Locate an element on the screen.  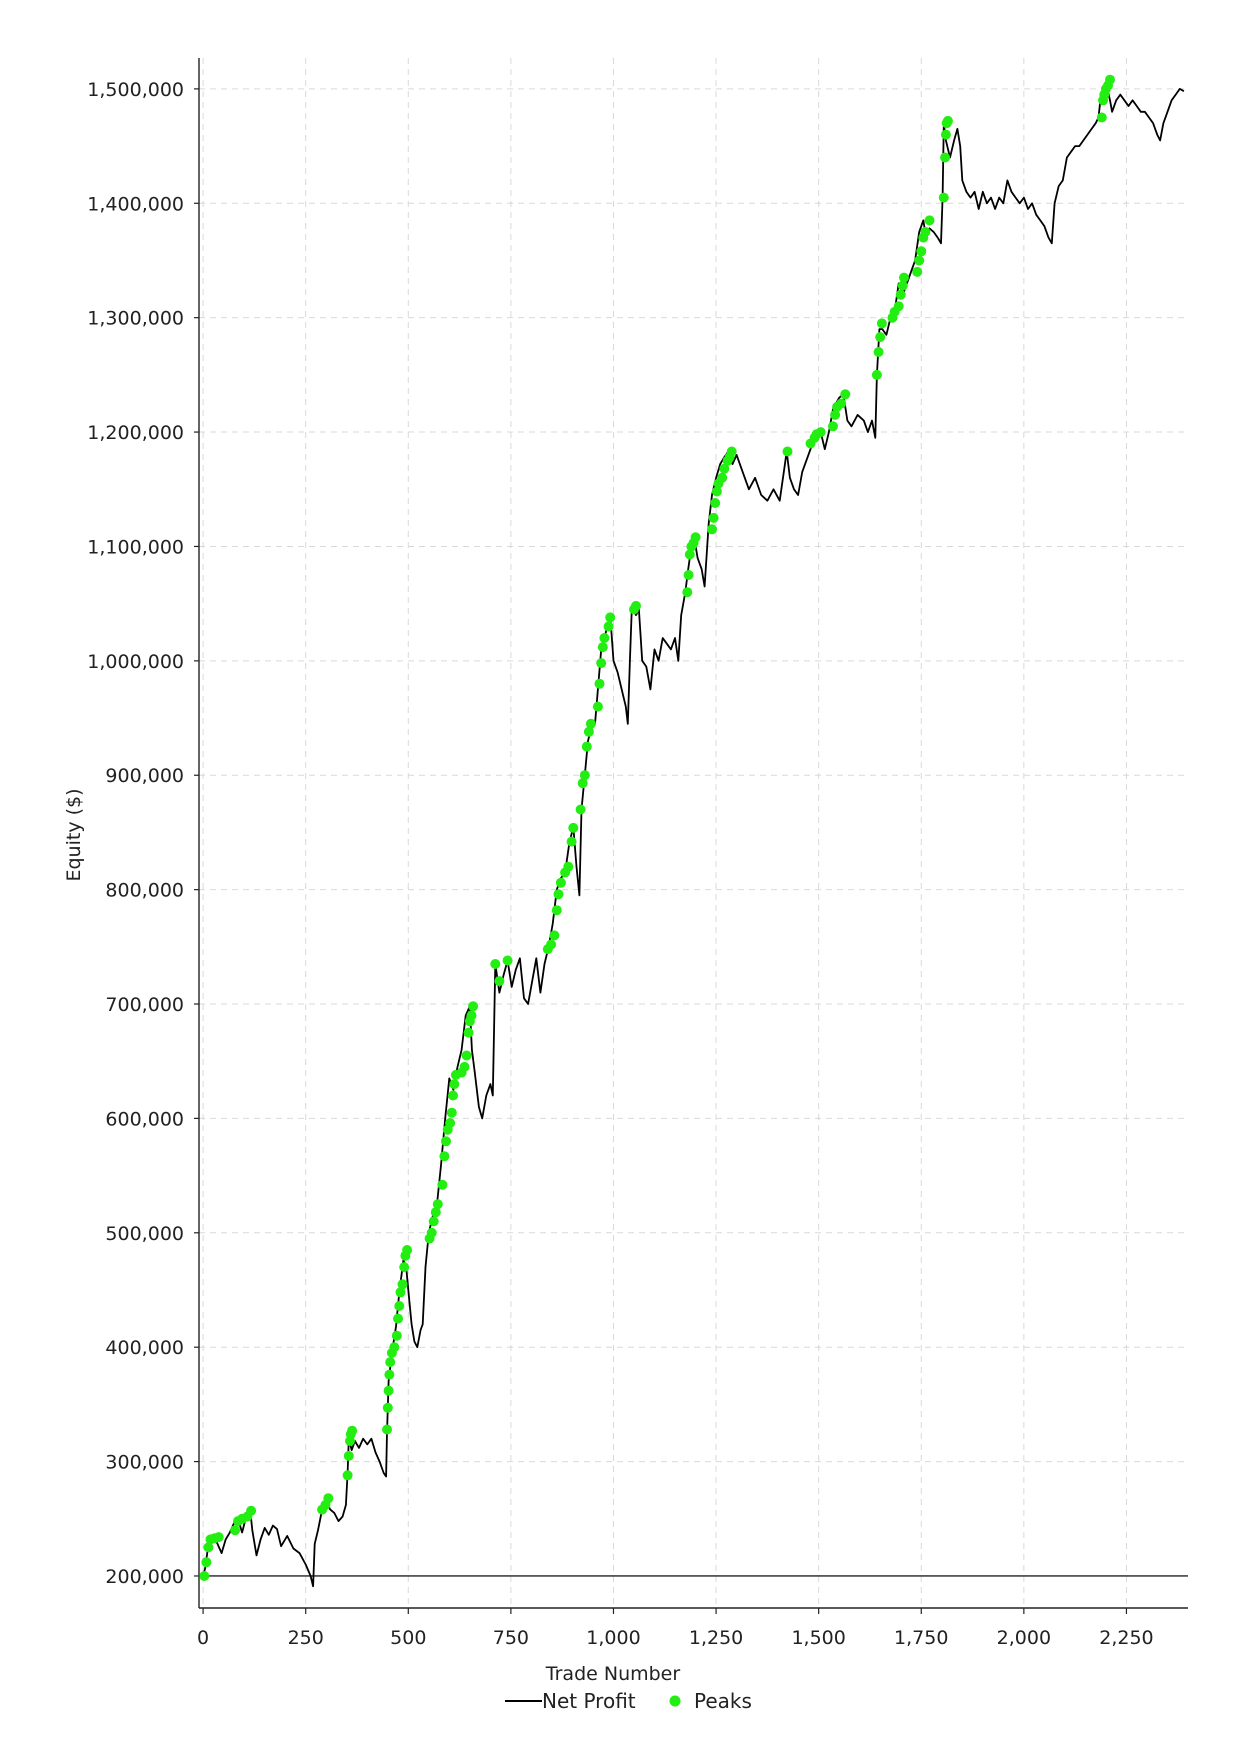
y-axis-title: Equity ($) is located at coordinates (74, 834).